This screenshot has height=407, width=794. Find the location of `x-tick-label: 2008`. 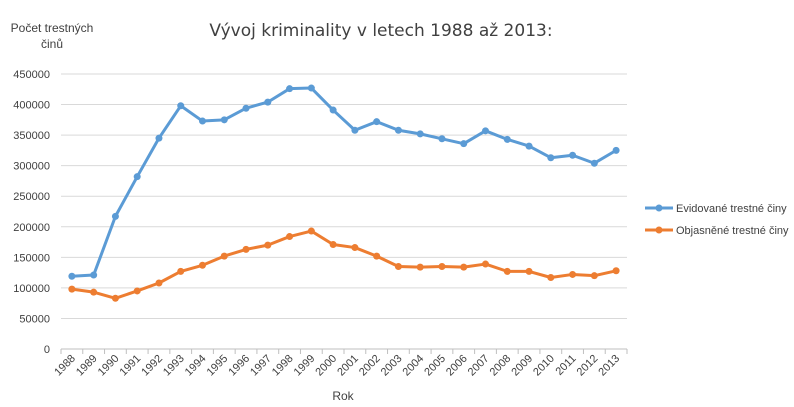

x-tick-label: 2008 is located at coordinates (501, 366).